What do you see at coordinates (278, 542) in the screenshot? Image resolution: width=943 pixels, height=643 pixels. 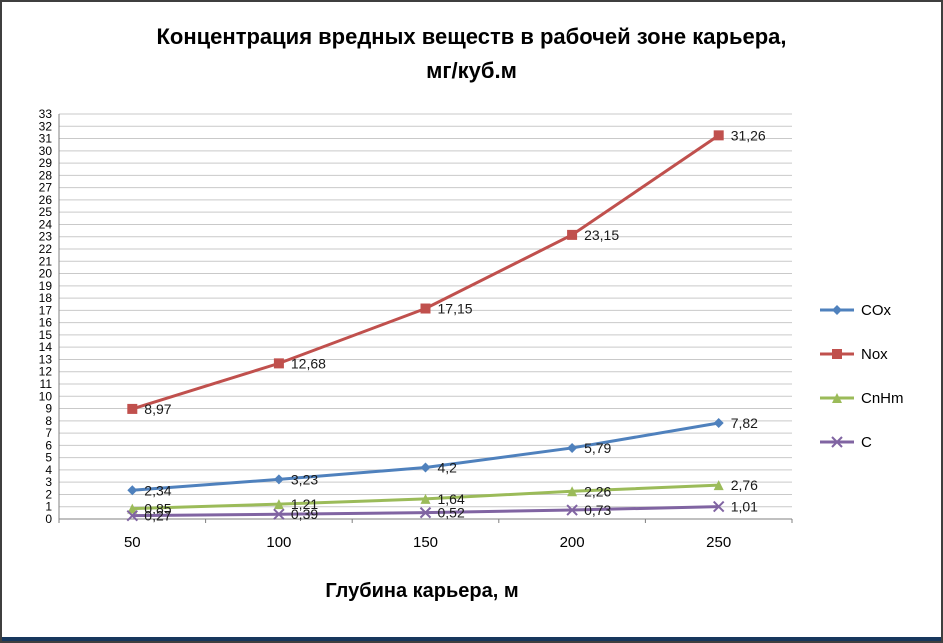 I see `x-tick-label: 100` at bounding box center [278, 542].